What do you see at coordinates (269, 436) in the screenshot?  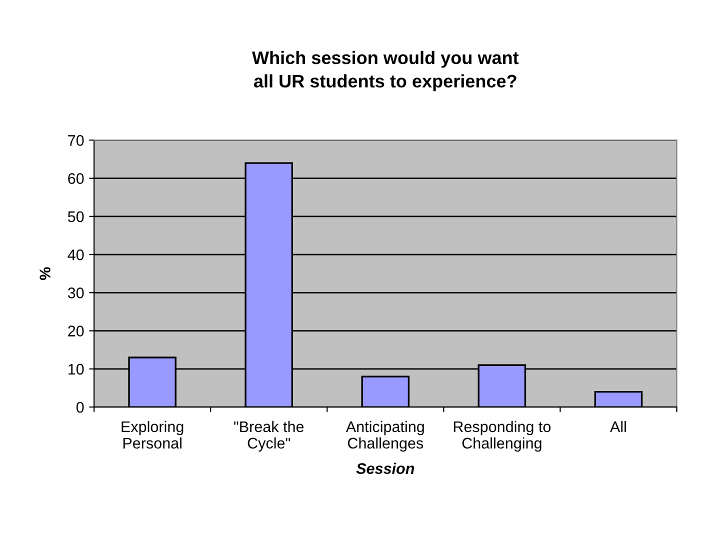 I see `x-tick-label: "Break the Cycle"` at bounding box center [269, 436].